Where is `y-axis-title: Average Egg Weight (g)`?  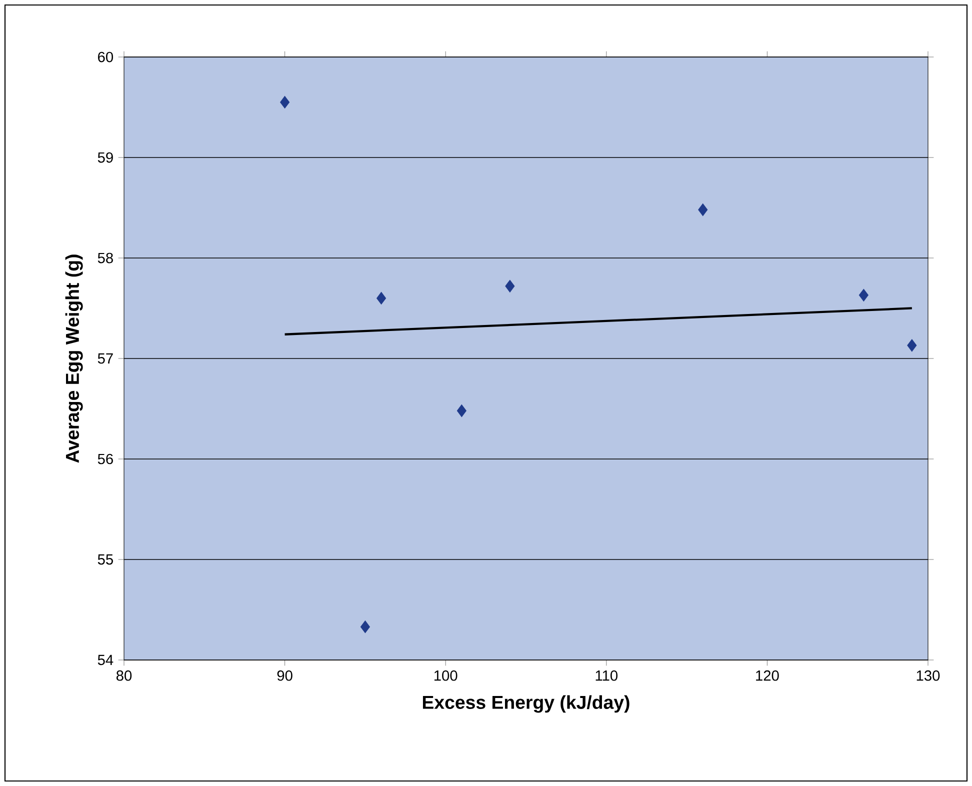 y-axis-title: Average Egg Weight (g) is located at coordinates (74, 358).